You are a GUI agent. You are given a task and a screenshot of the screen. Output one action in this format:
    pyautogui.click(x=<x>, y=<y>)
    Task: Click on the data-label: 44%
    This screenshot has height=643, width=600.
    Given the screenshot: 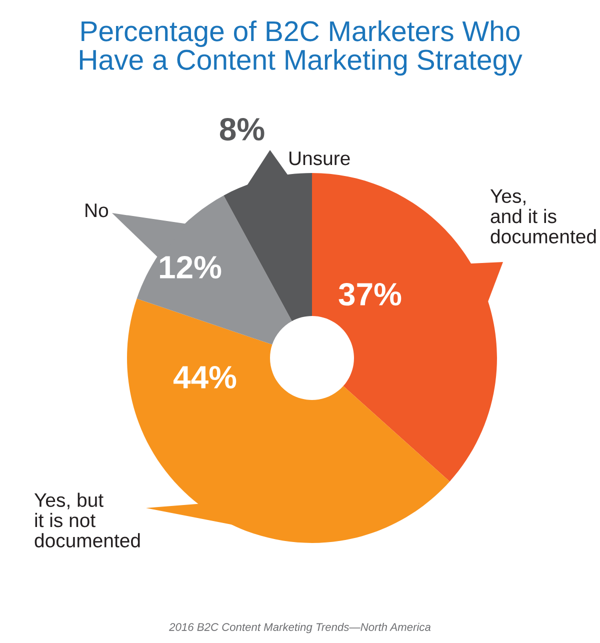 What is the action you would take?
    pyautogui.click(x=205, y=377)
    